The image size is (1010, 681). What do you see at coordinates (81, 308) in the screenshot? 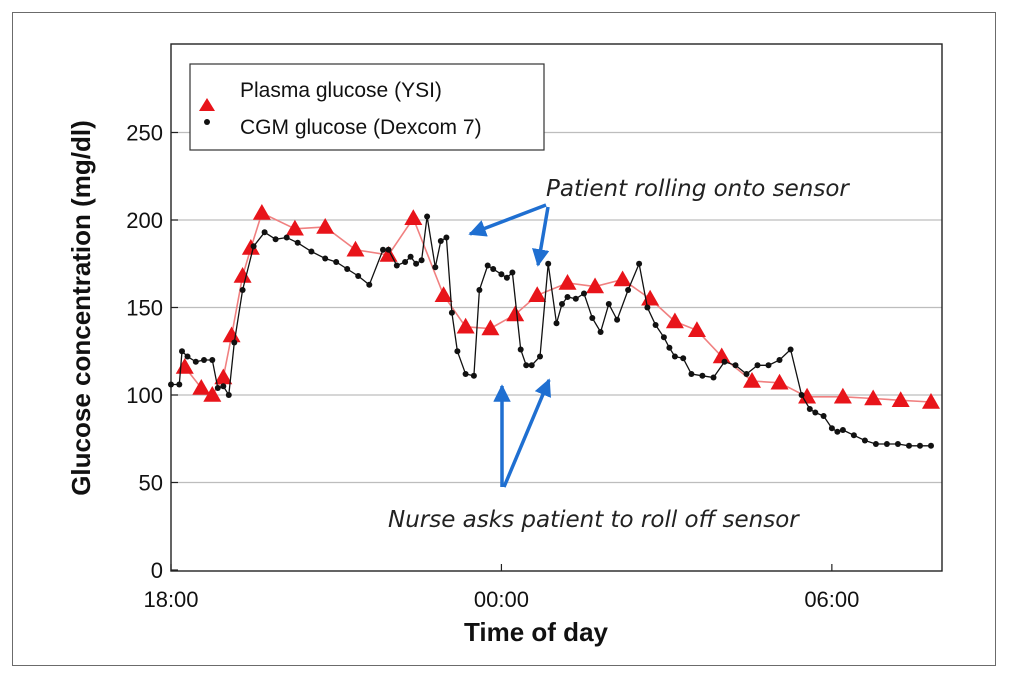
I see `y-axis-title: Glucose concentration (mg/dl)` at bounding box center [81, 308].